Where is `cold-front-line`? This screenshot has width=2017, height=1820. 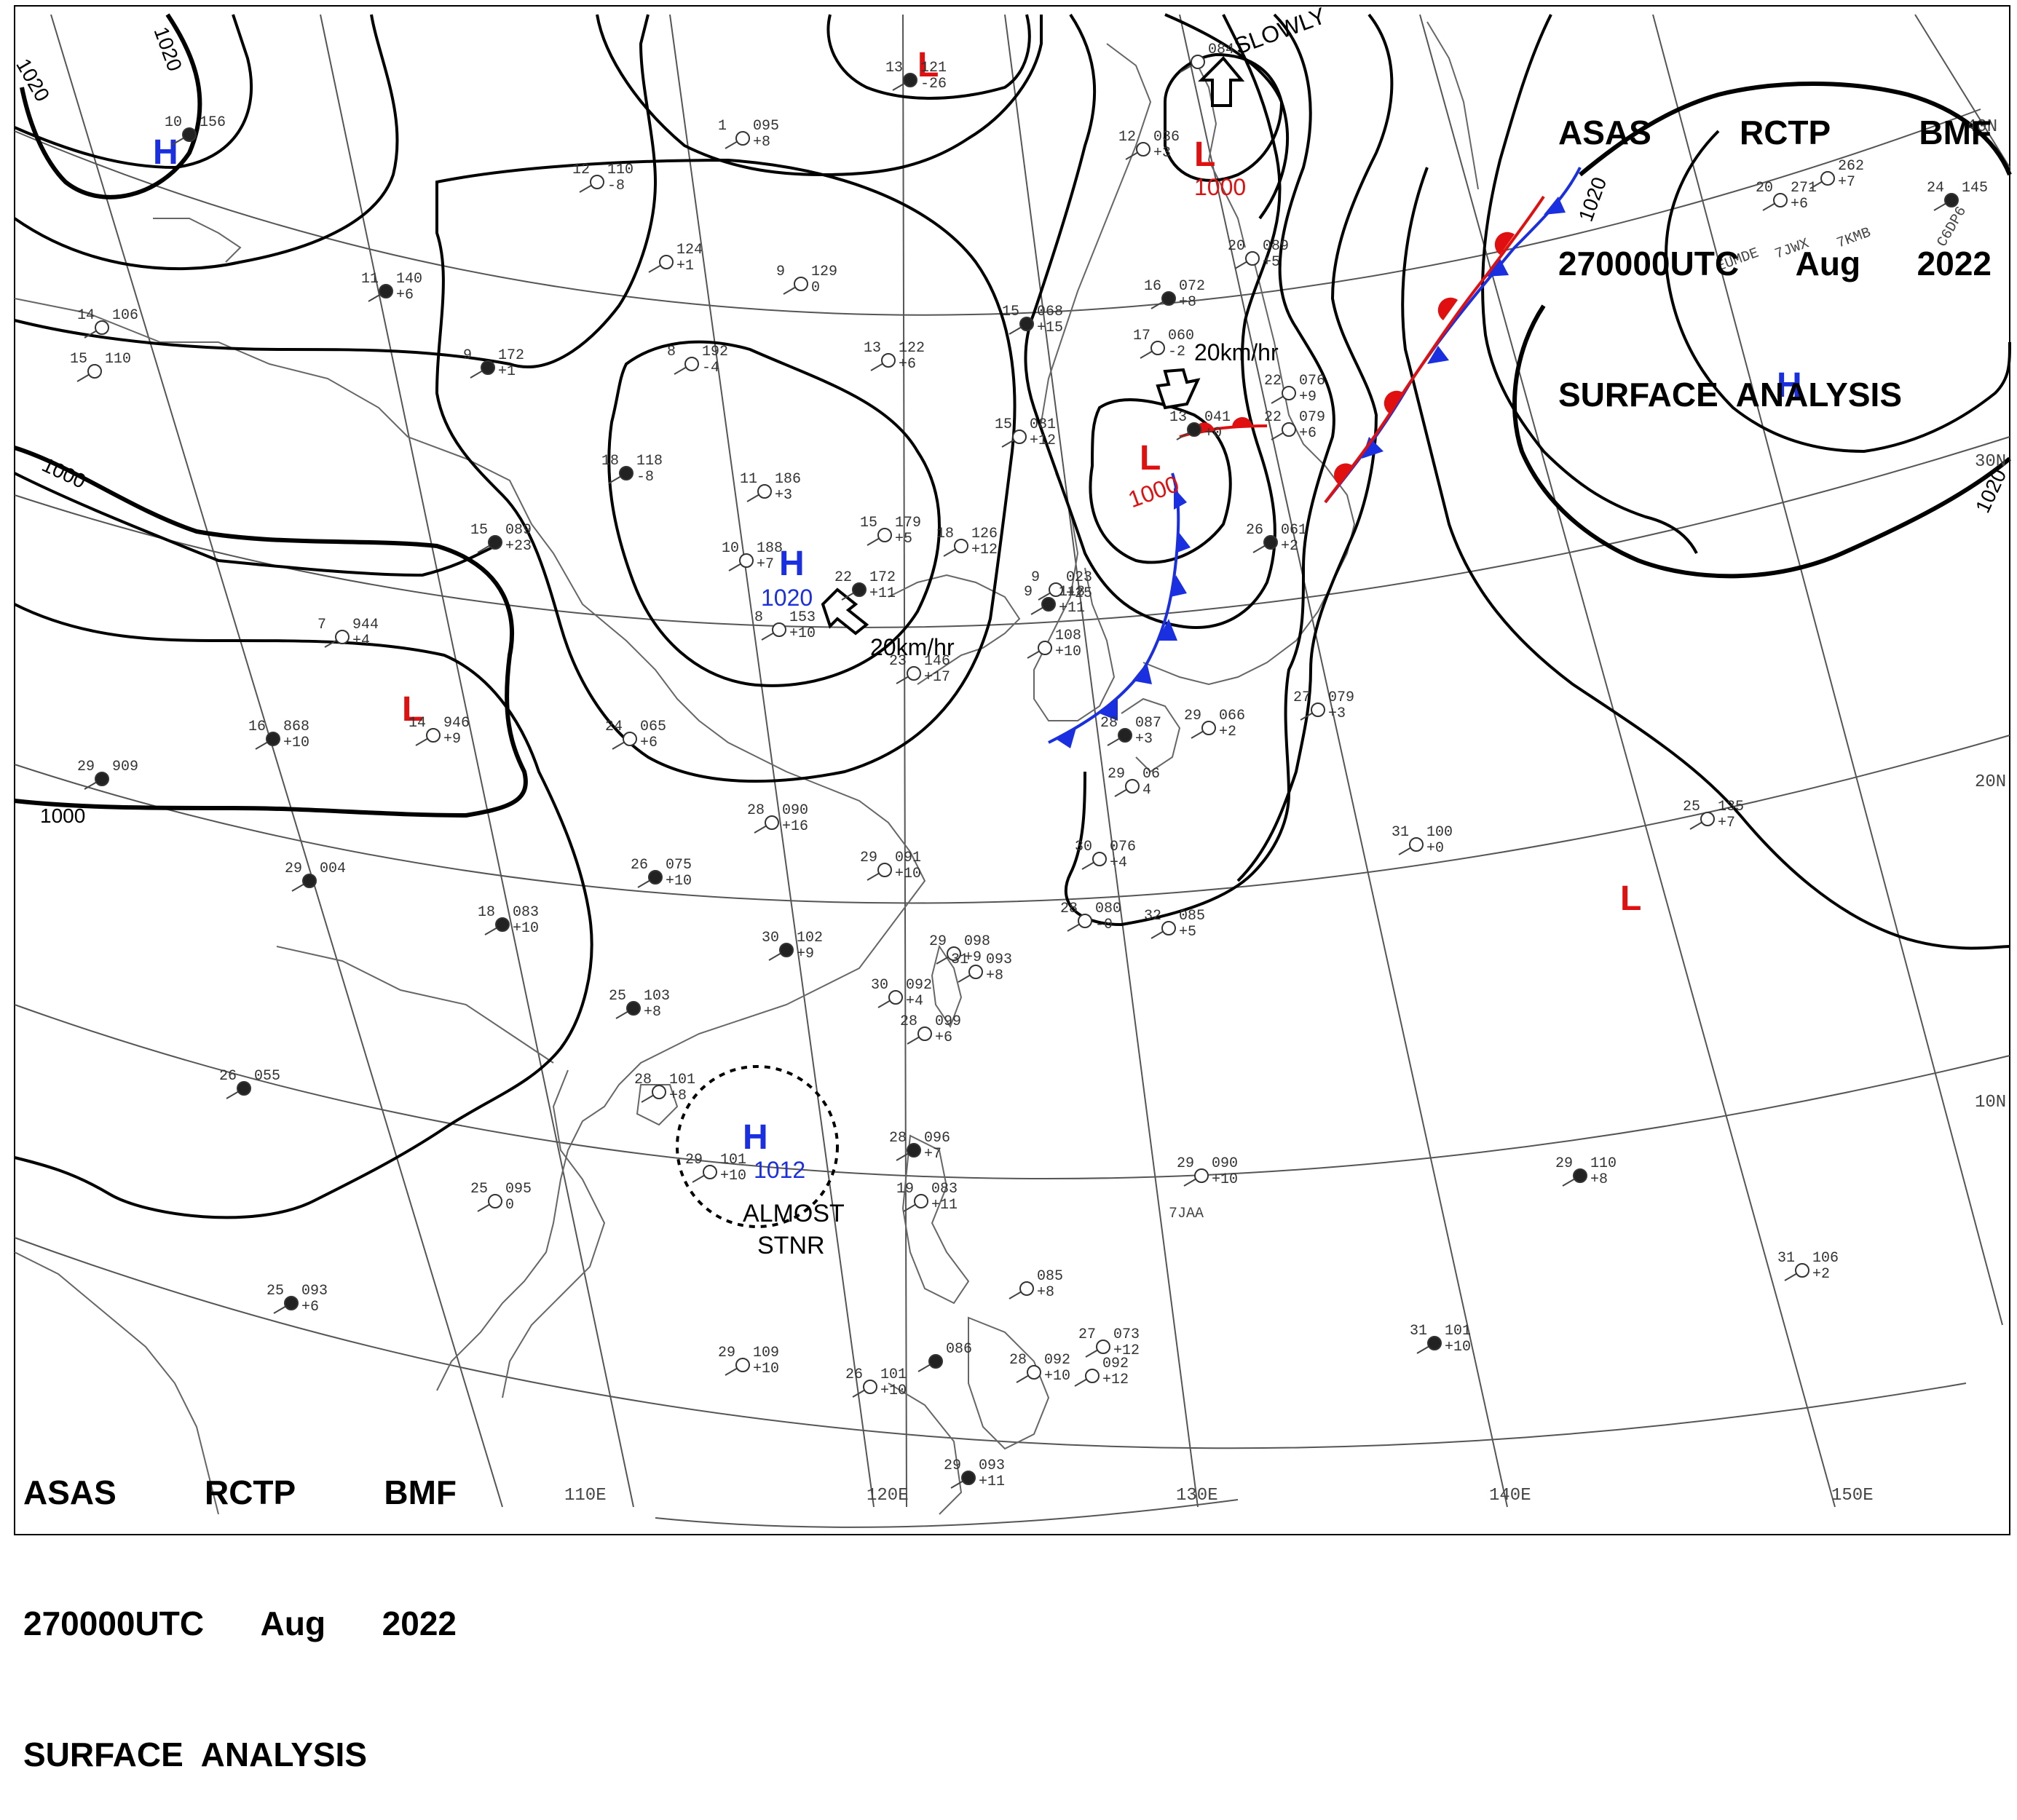 cold-front-line is located at coordinates (1114, 608).